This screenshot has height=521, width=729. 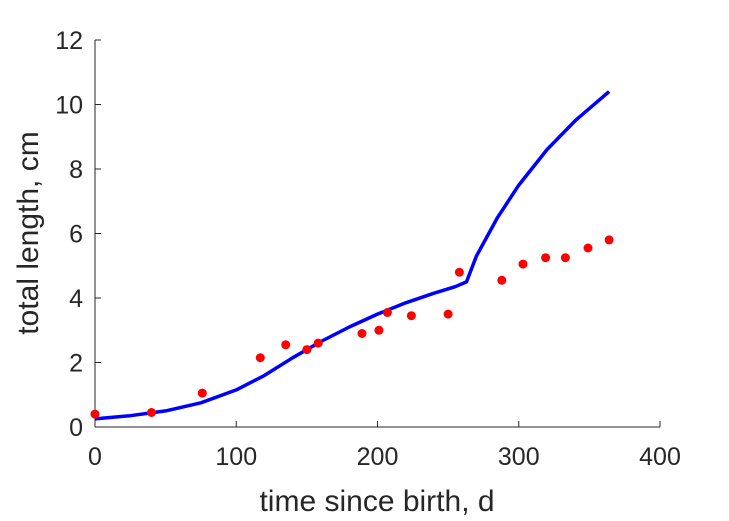 I want to click on y-tick-label: 12, so click(x=69, y=41).